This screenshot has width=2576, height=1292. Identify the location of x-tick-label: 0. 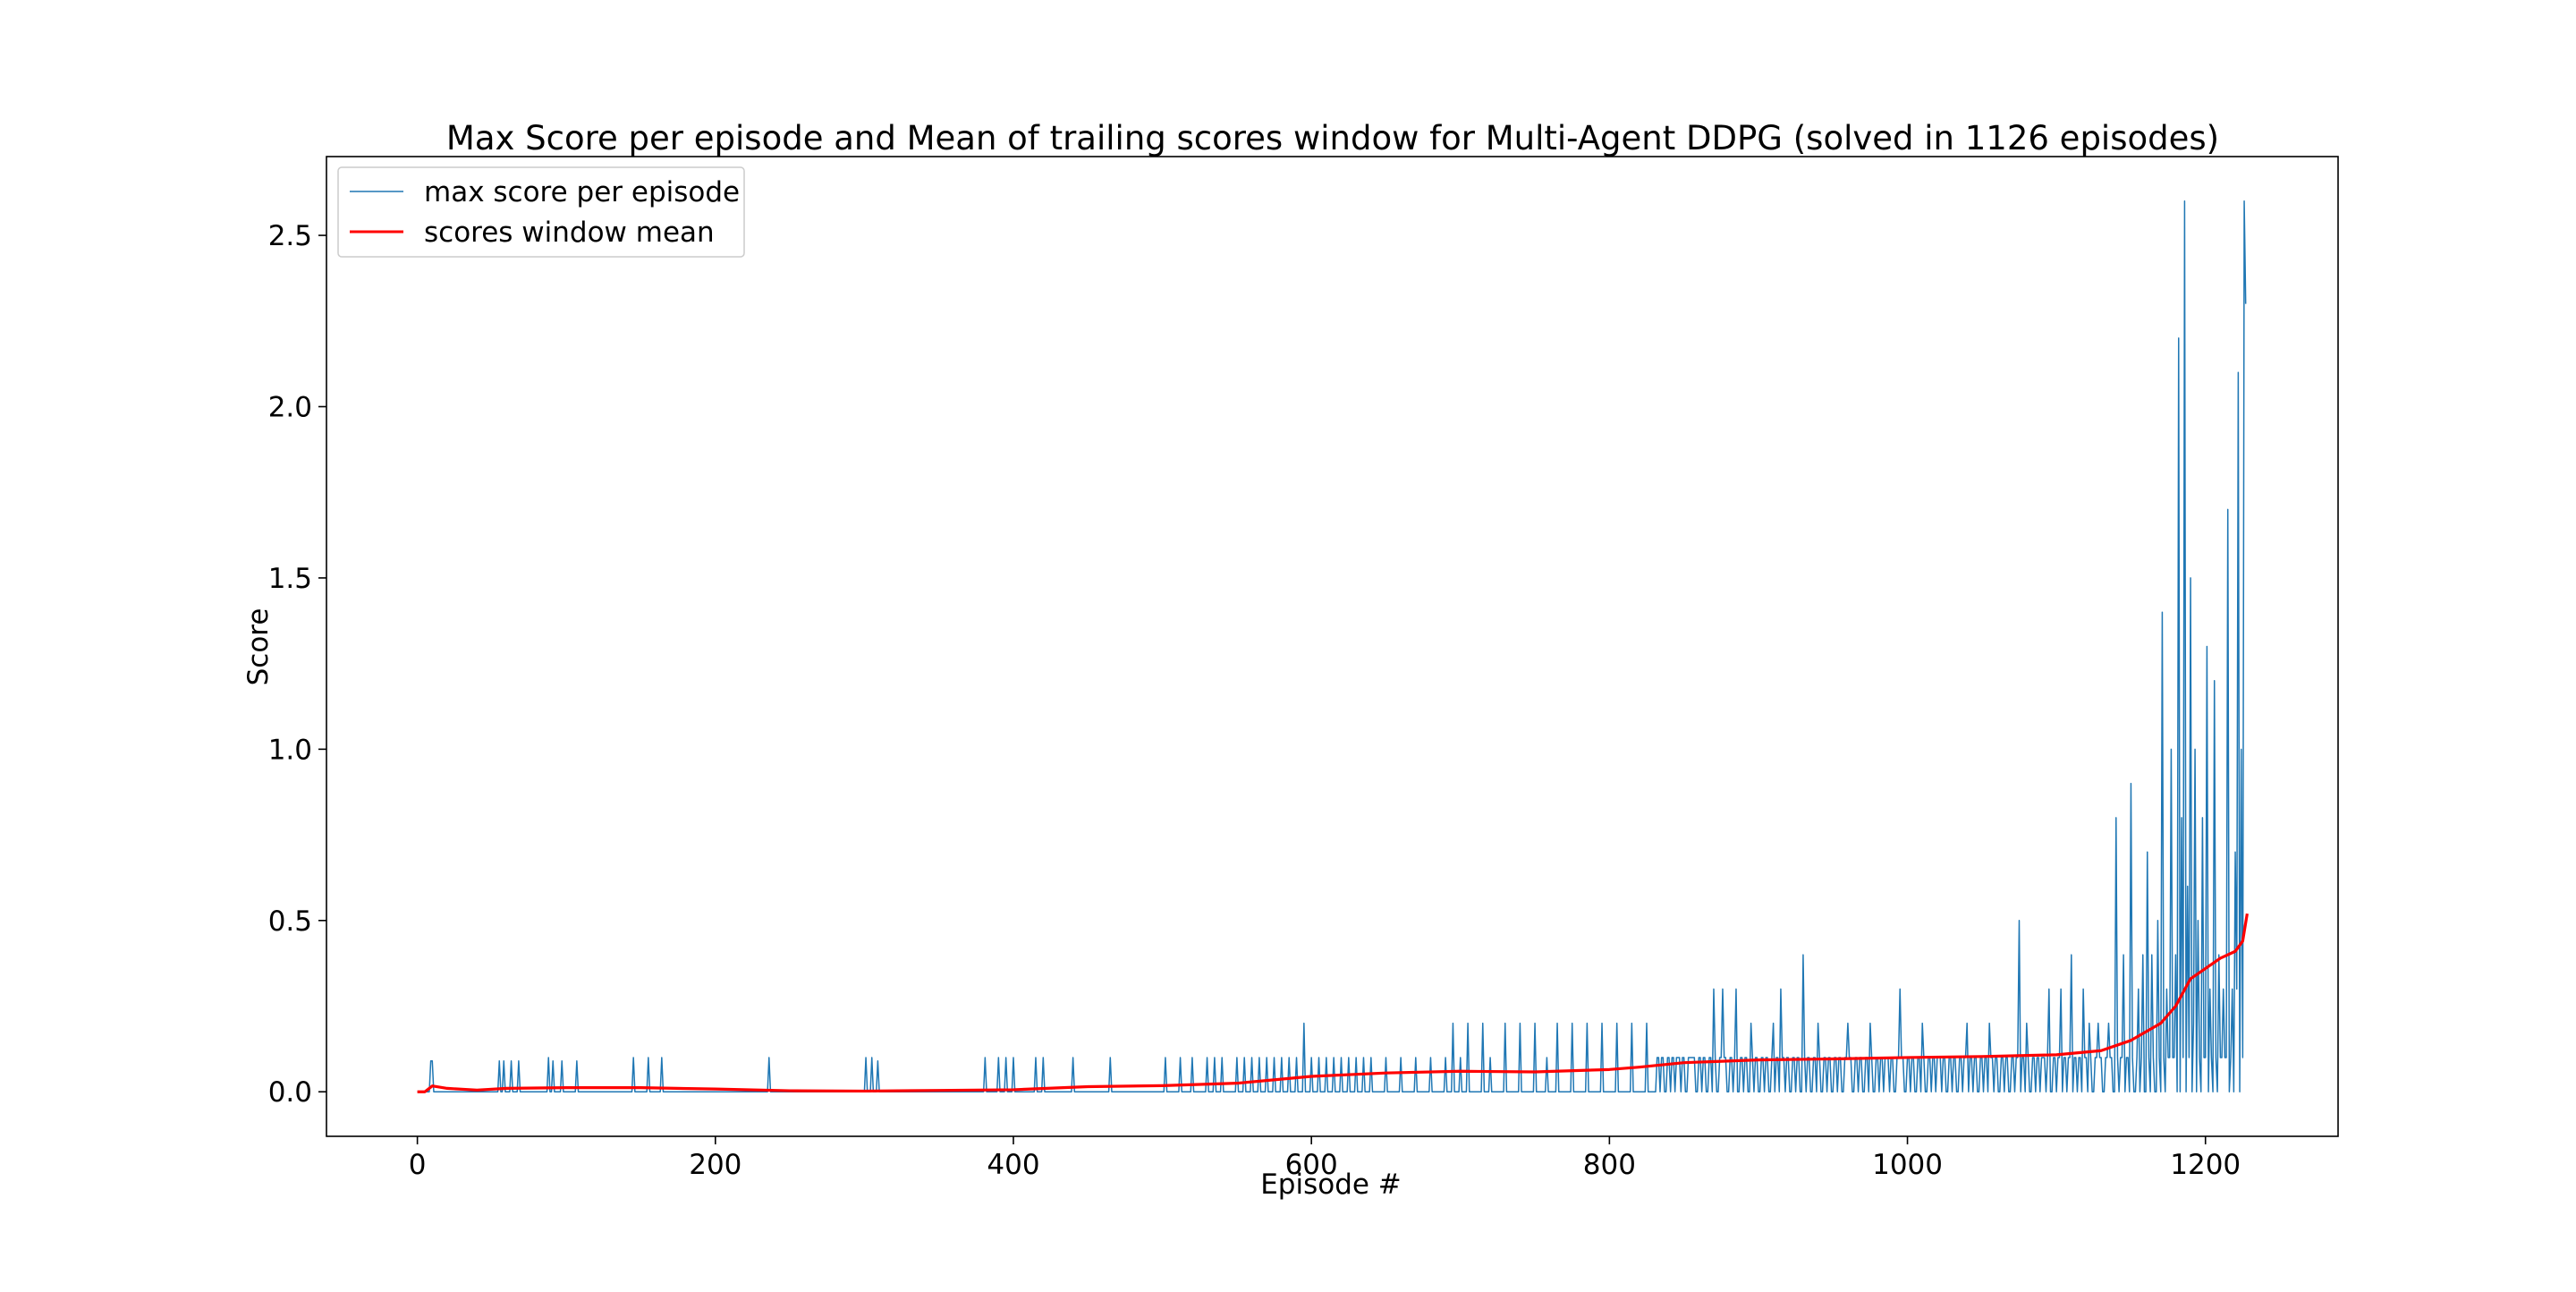
(418, 1165).